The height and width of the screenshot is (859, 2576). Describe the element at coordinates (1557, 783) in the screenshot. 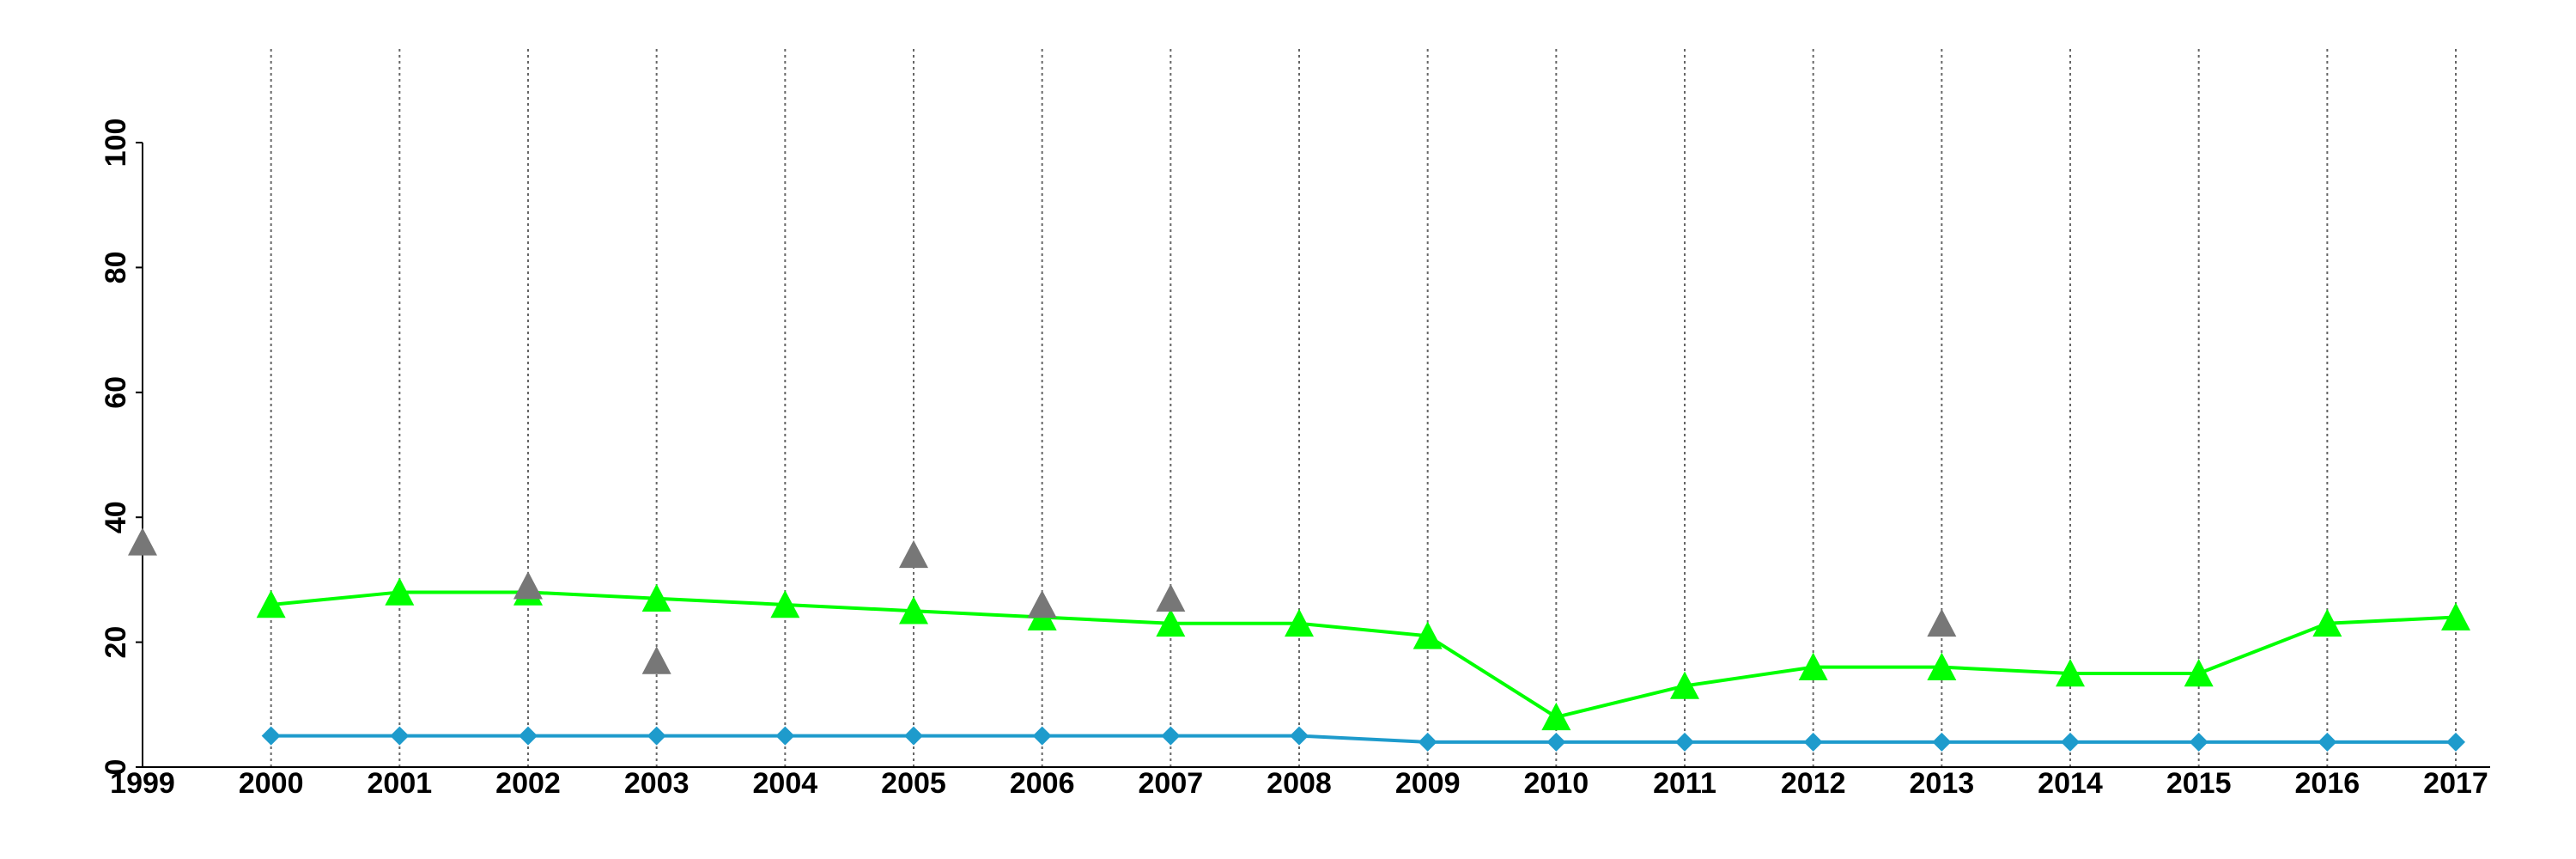

I see `x-tick-label: 2010` at that location.